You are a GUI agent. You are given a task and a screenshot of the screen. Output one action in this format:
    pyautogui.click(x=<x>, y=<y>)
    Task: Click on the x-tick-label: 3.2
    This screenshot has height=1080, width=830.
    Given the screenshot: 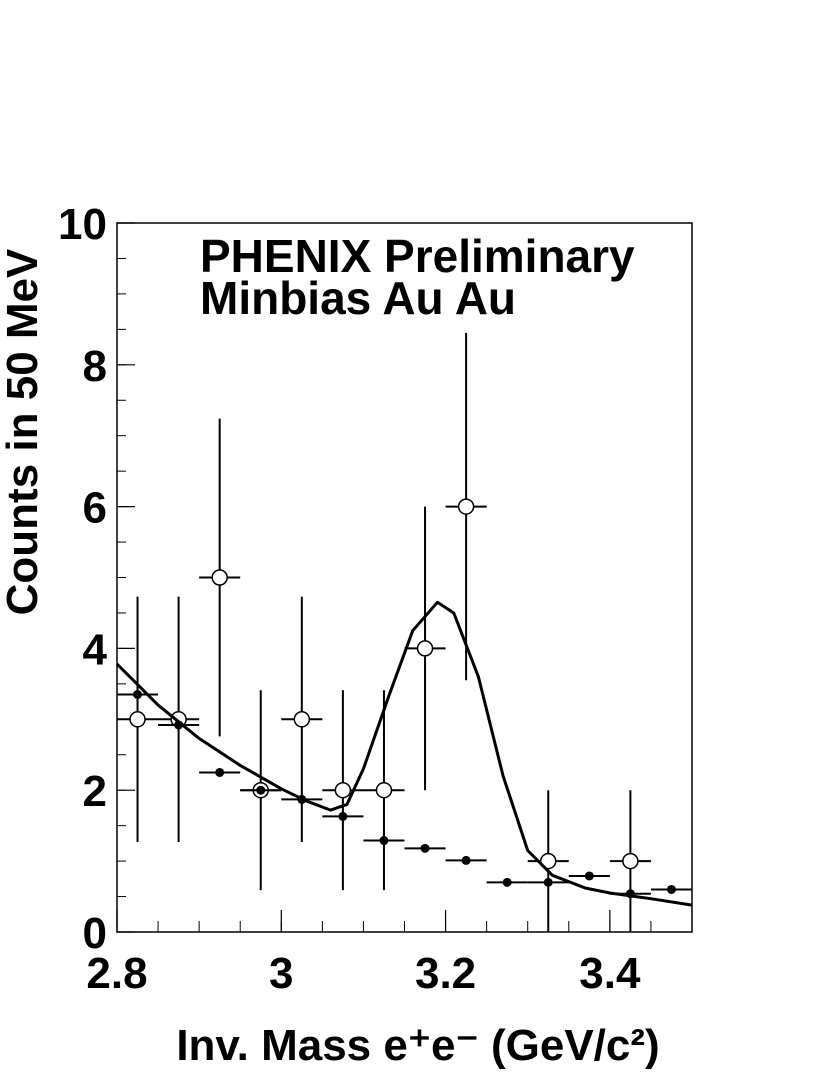 What is the action you would take?
    pyautogui.click(x=445, y=973)
    